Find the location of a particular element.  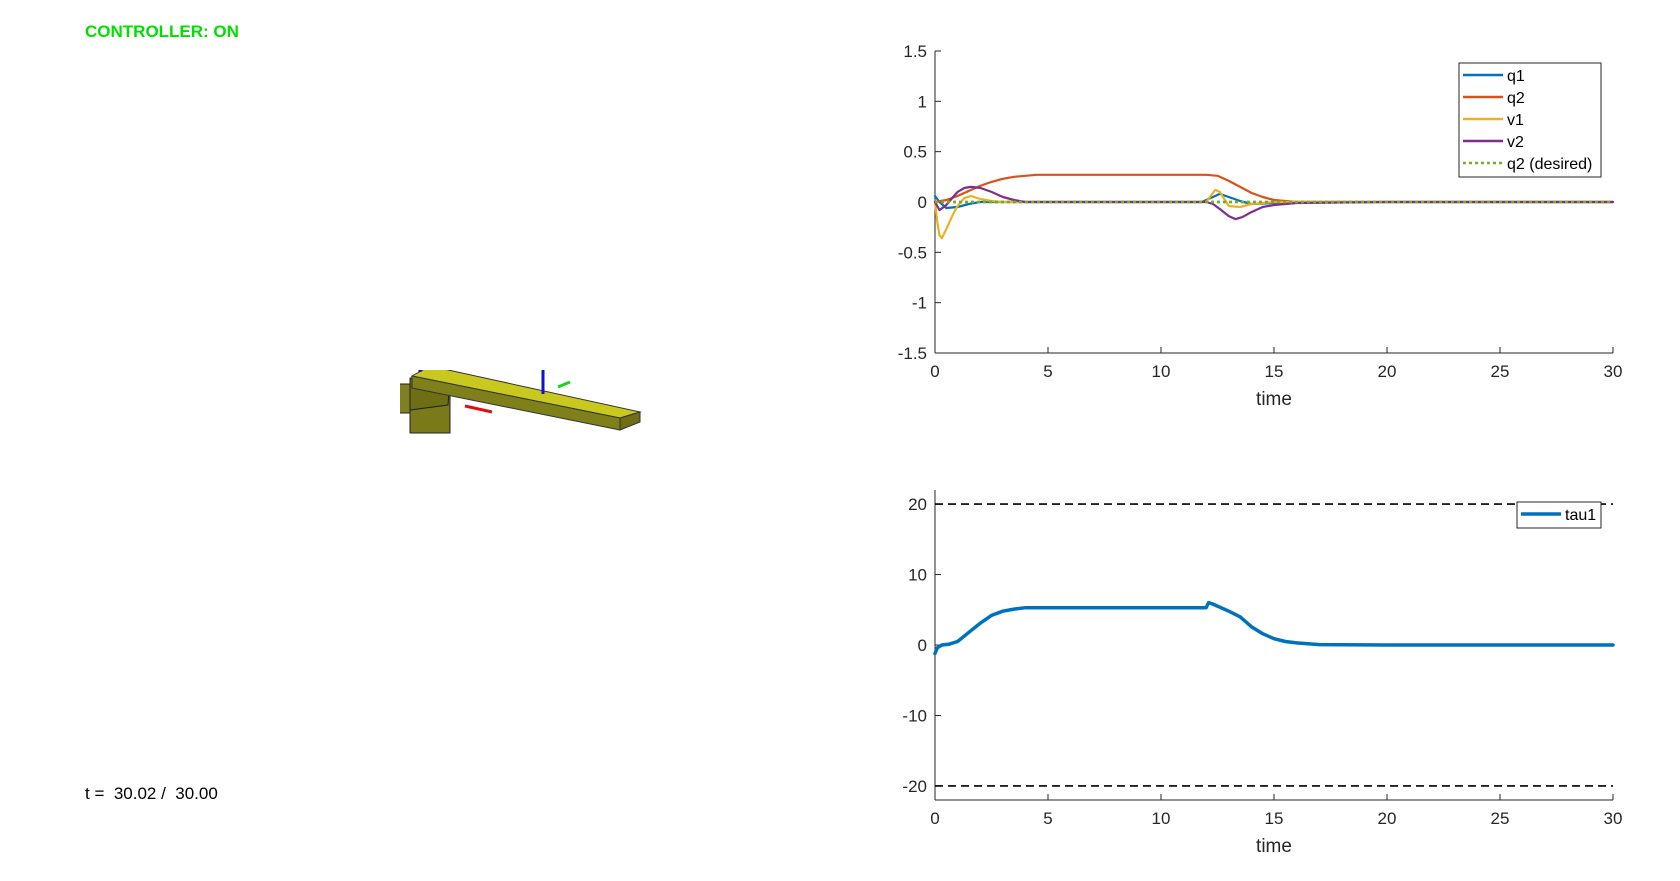

legend-label: v2 is located at coordinates (1515, 142).